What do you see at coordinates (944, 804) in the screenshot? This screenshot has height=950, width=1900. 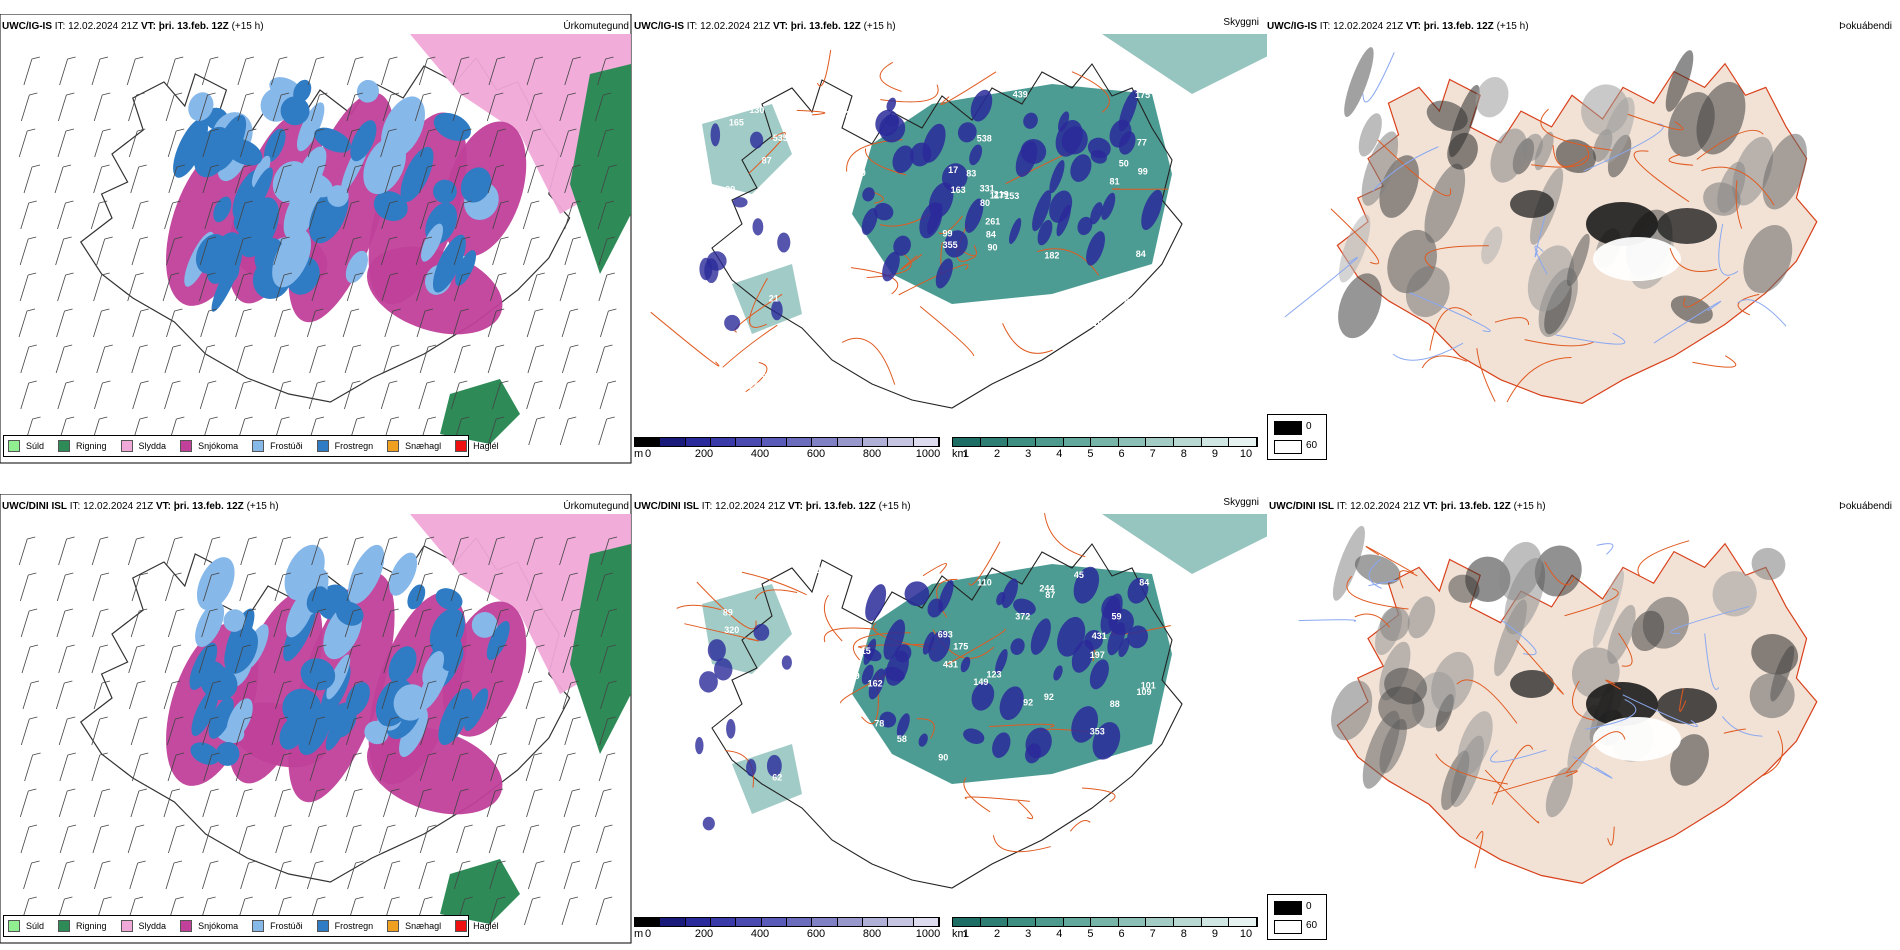 I see `snow-depth-label: 209` at bounding box center [944, 804].